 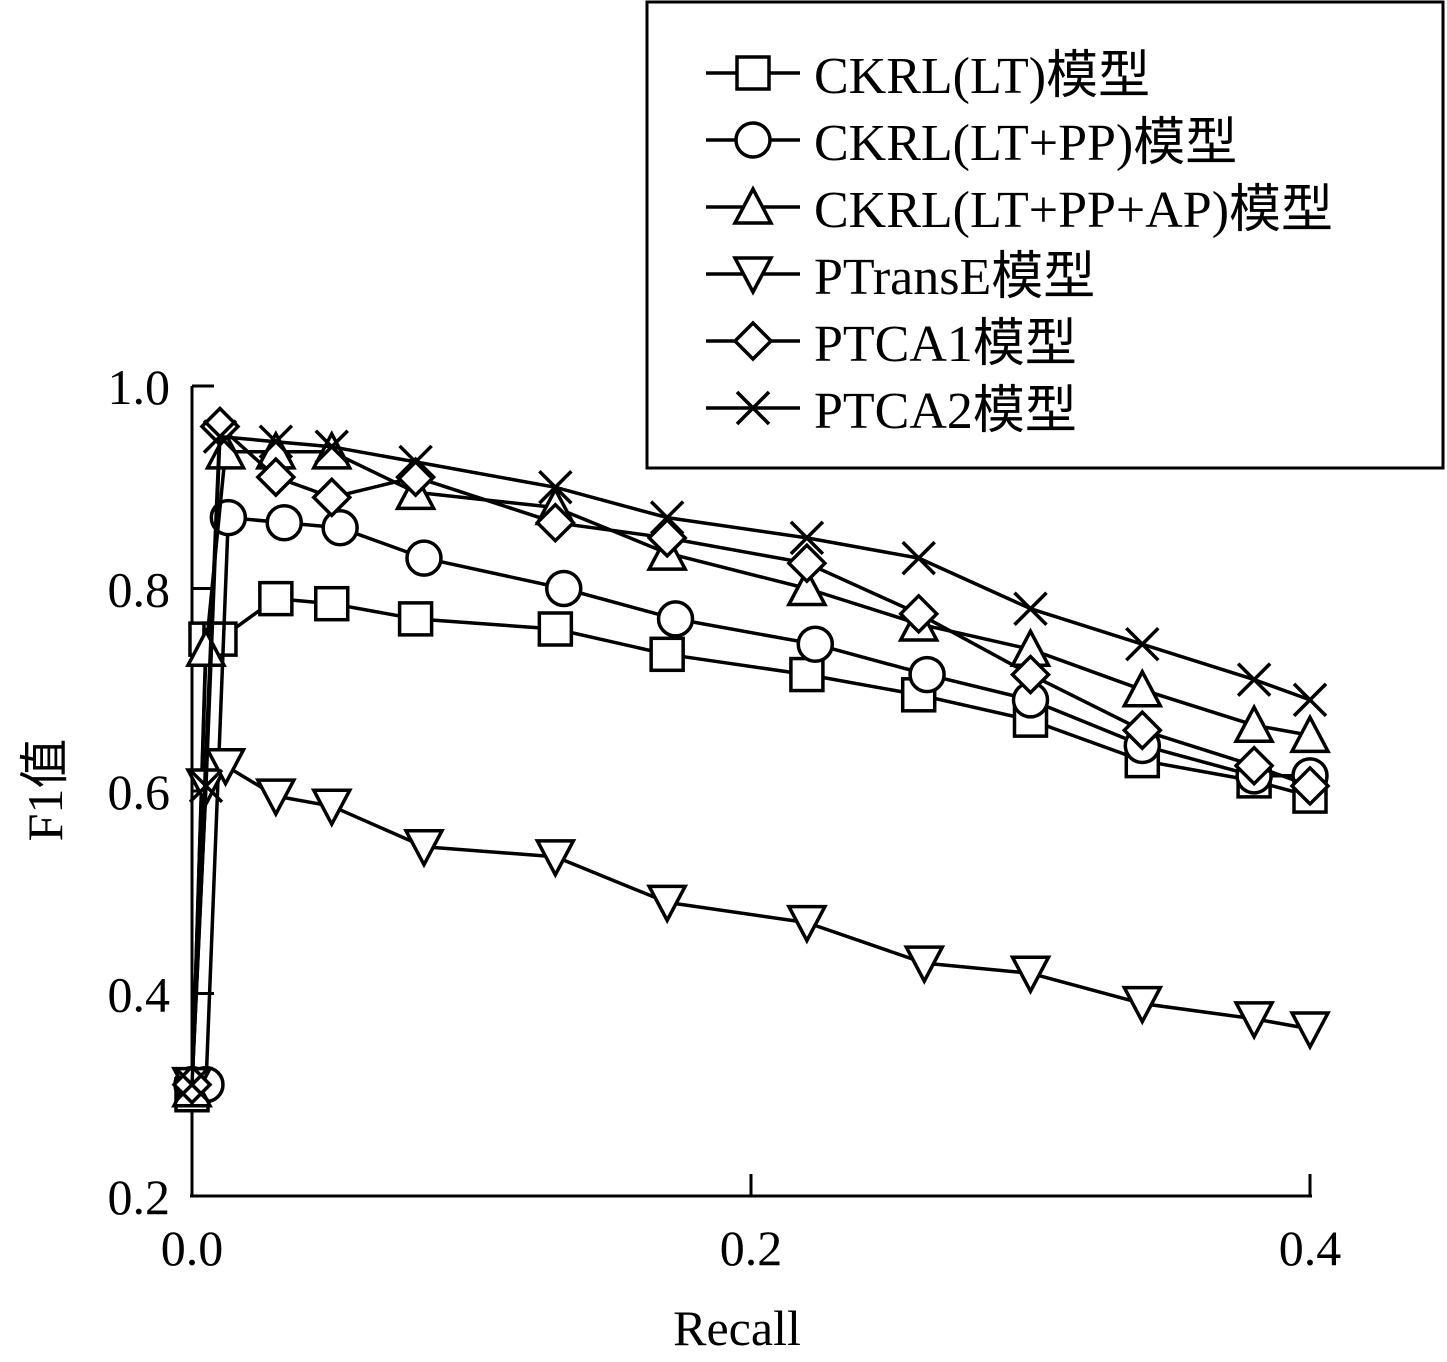 I want to click on y-tick-label: 0.6, so click(x=139, y=792).